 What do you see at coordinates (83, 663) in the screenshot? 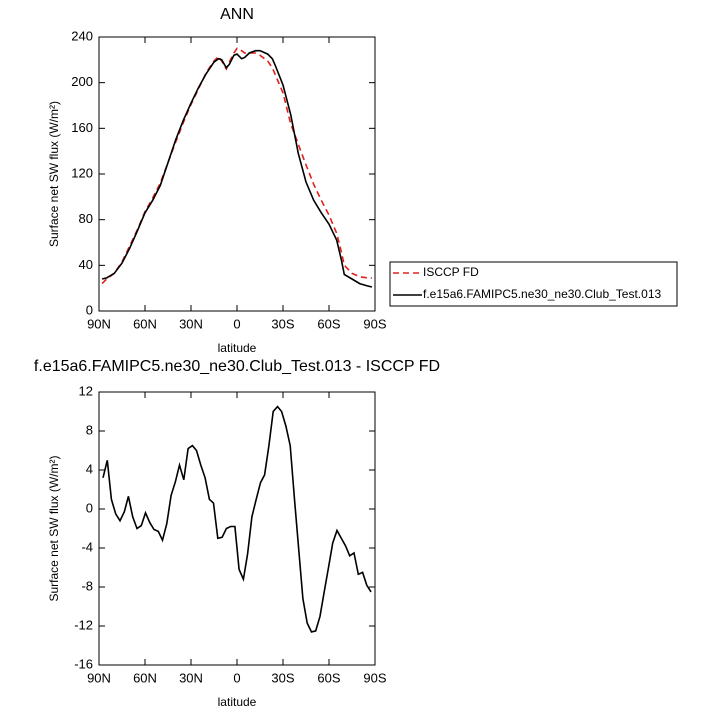
I see `y-tick-label: -16` at bounding box center [83, 663].